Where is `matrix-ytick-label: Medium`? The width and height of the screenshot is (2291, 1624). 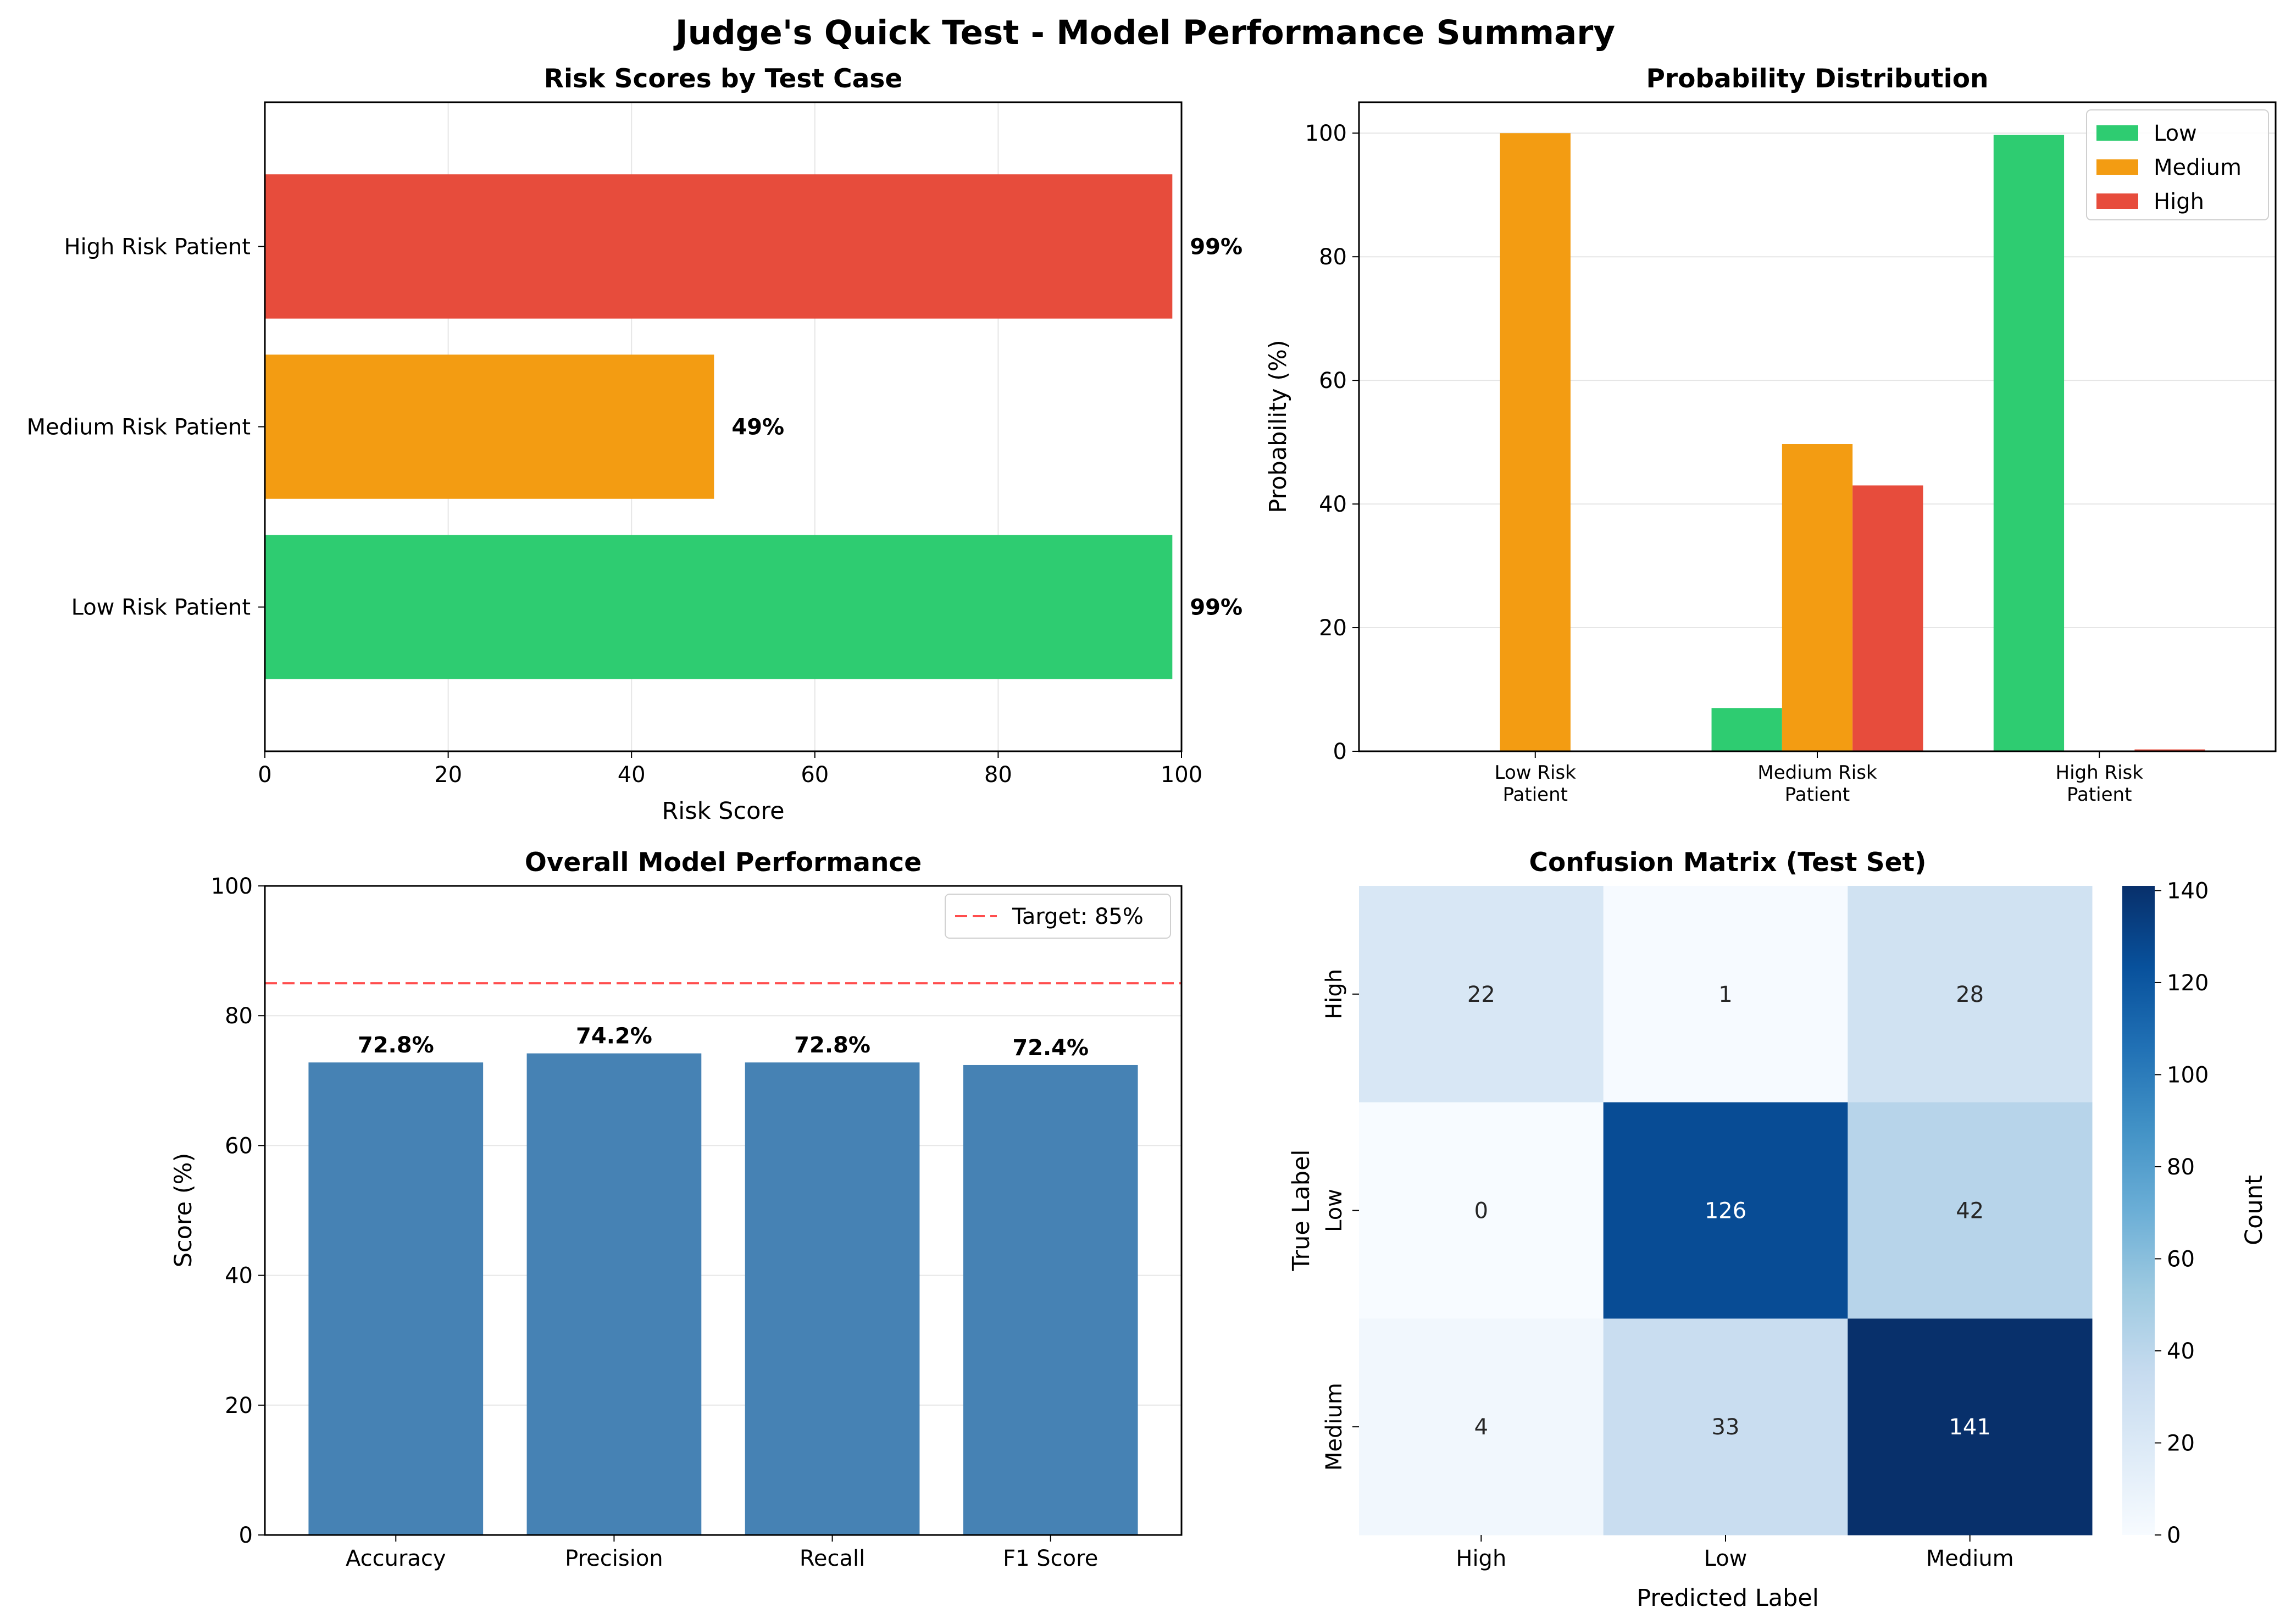
matrix-ytick-label: Medium is located at coordinates (1335, 1427).